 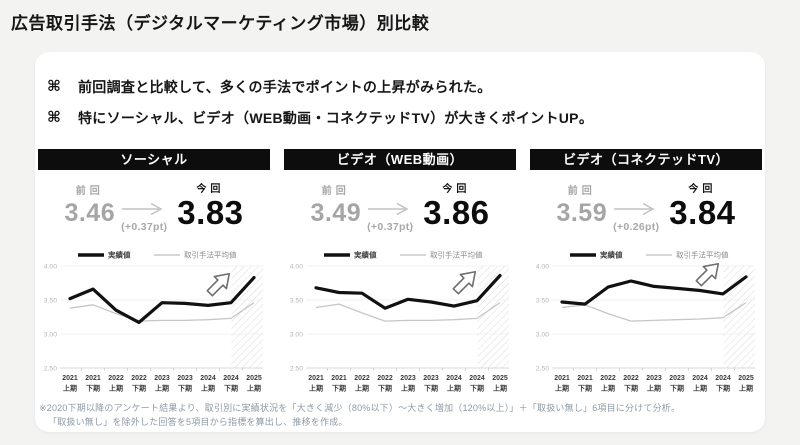 I want to click on bullet-row: ⌘ 特にソーシャル、ビデオ（WEB動画・コネクテッドTV）が大きくポイントUP。, so click(x=320, y=118).